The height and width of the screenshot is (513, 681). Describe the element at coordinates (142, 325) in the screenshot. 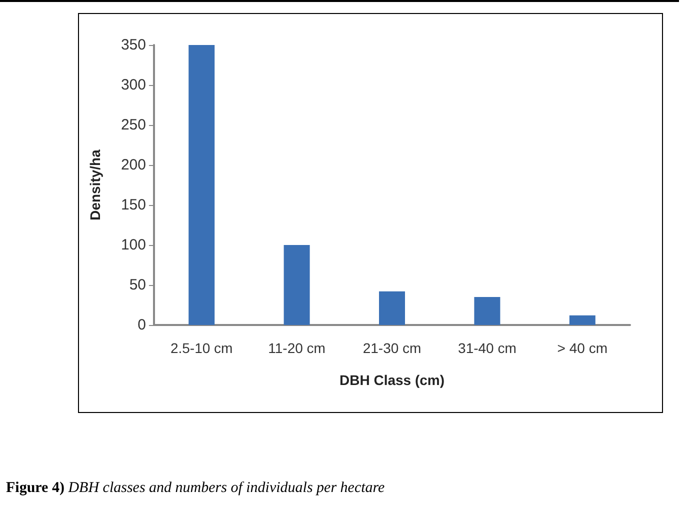

I see `y-tick-label: 0` at that location.